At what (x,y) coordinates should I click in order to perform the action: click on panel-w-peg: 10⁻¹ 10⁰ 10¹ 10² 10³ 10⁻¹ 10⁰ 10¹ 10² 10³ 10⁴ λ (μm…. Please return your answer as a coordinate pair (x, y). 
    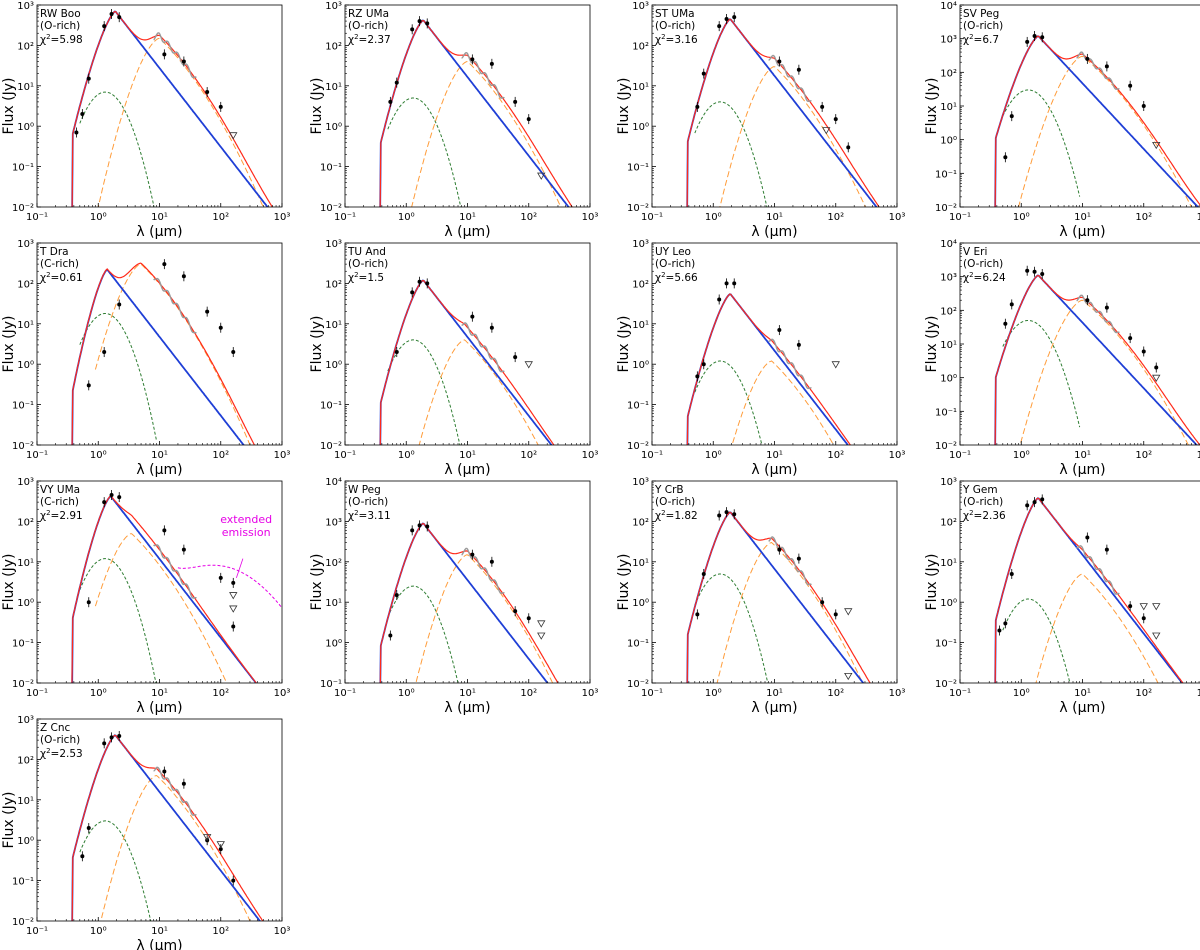
    Looking at the image, I should click on (454, 596).